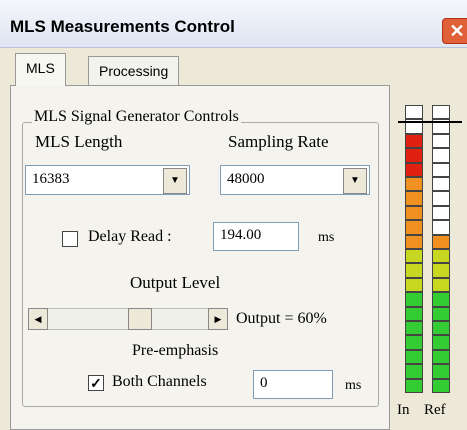 Image resolution: width=467 pixels, height=430 pixels. Describe the element at coordinates (454, 31) in the screenshot. I see `close-button: ✕` at that location.